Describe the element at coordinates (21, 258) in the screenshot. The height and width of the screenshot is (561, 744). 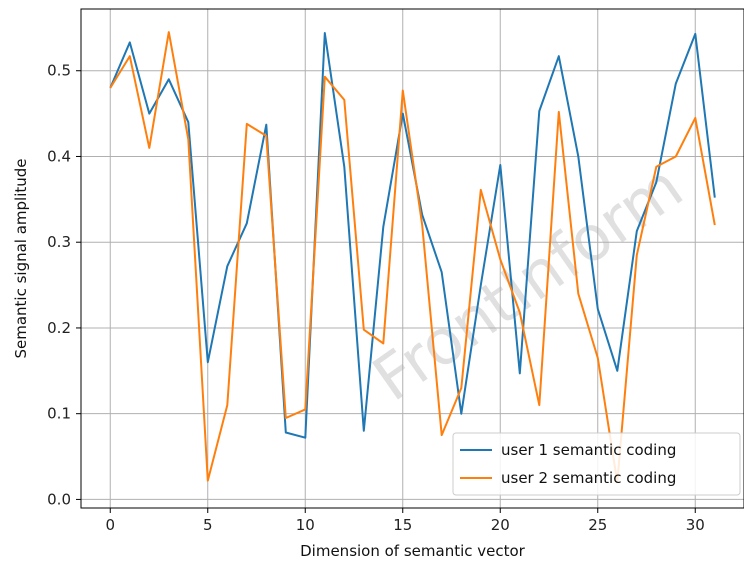
I see `y-axis-label: Semantic signal amplitude` at that location.